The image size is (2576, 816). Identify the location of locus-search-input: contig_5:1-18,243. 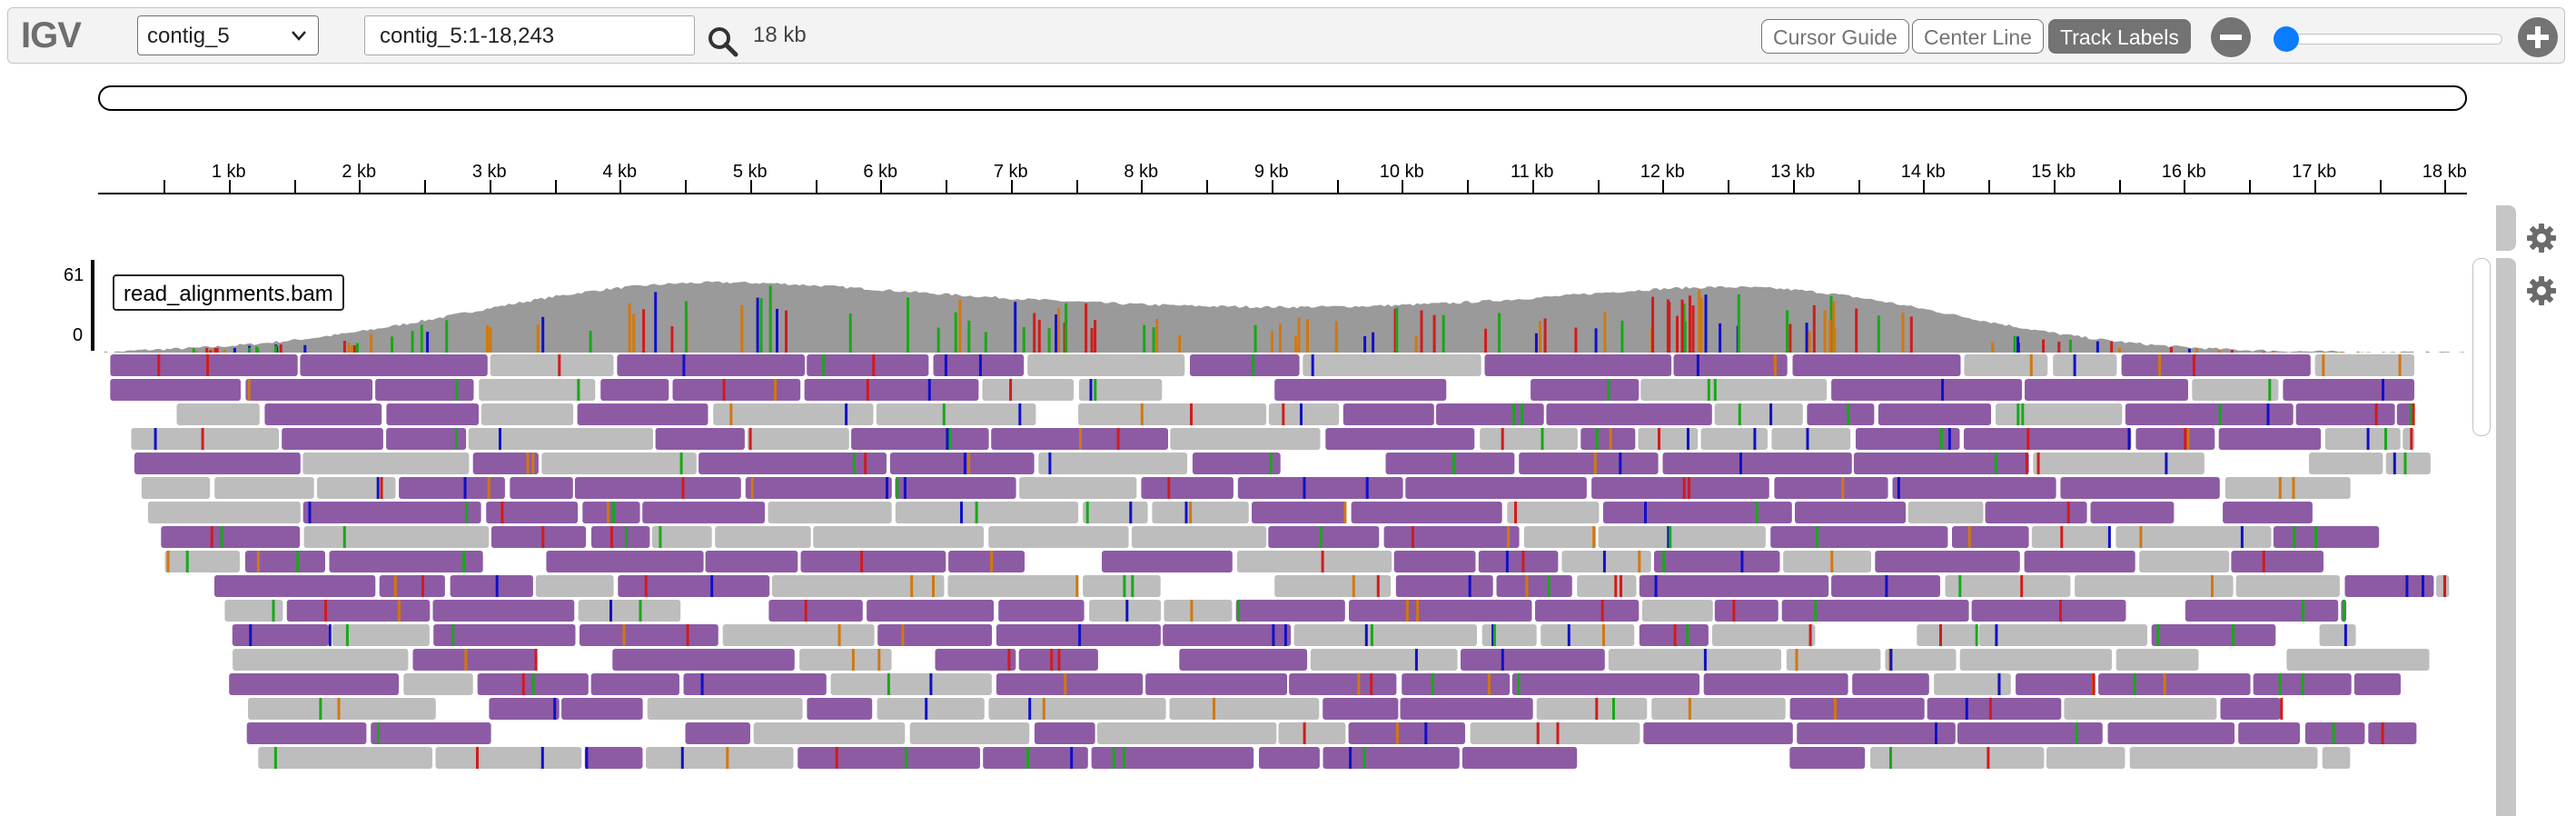
(529, 35).